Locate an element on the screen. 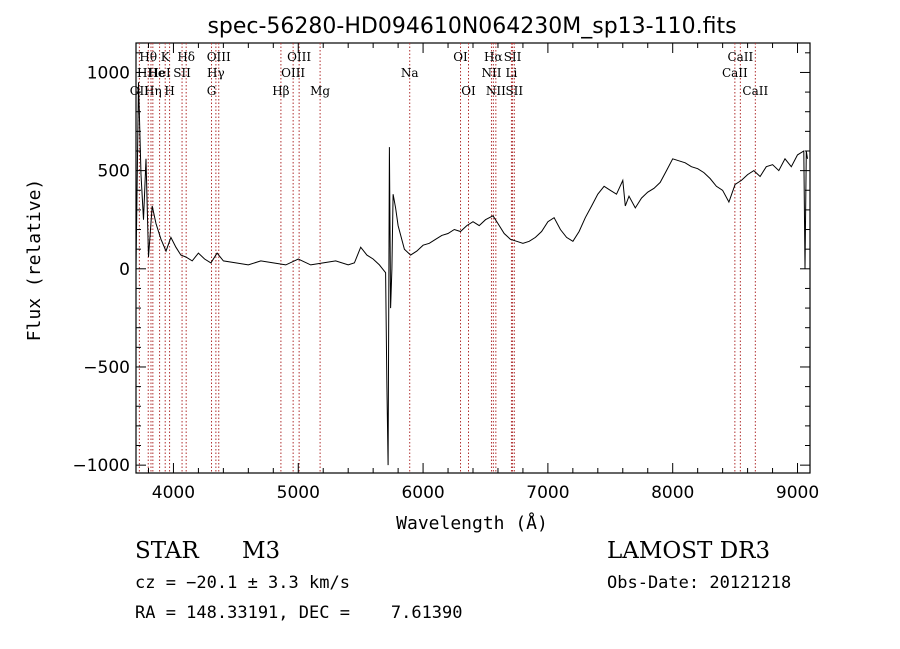 Image resolution: width=900 pixels, height=649 pixels. spectral-line-label: Hβ is located at coordinates (280, 91).